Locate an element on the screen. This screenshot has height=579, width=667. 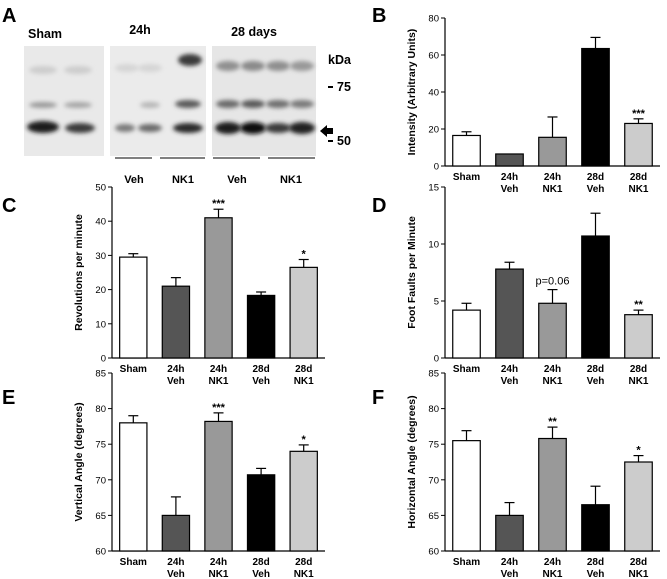
blot-marker-75: 75 is located at coordinates (344, 87).